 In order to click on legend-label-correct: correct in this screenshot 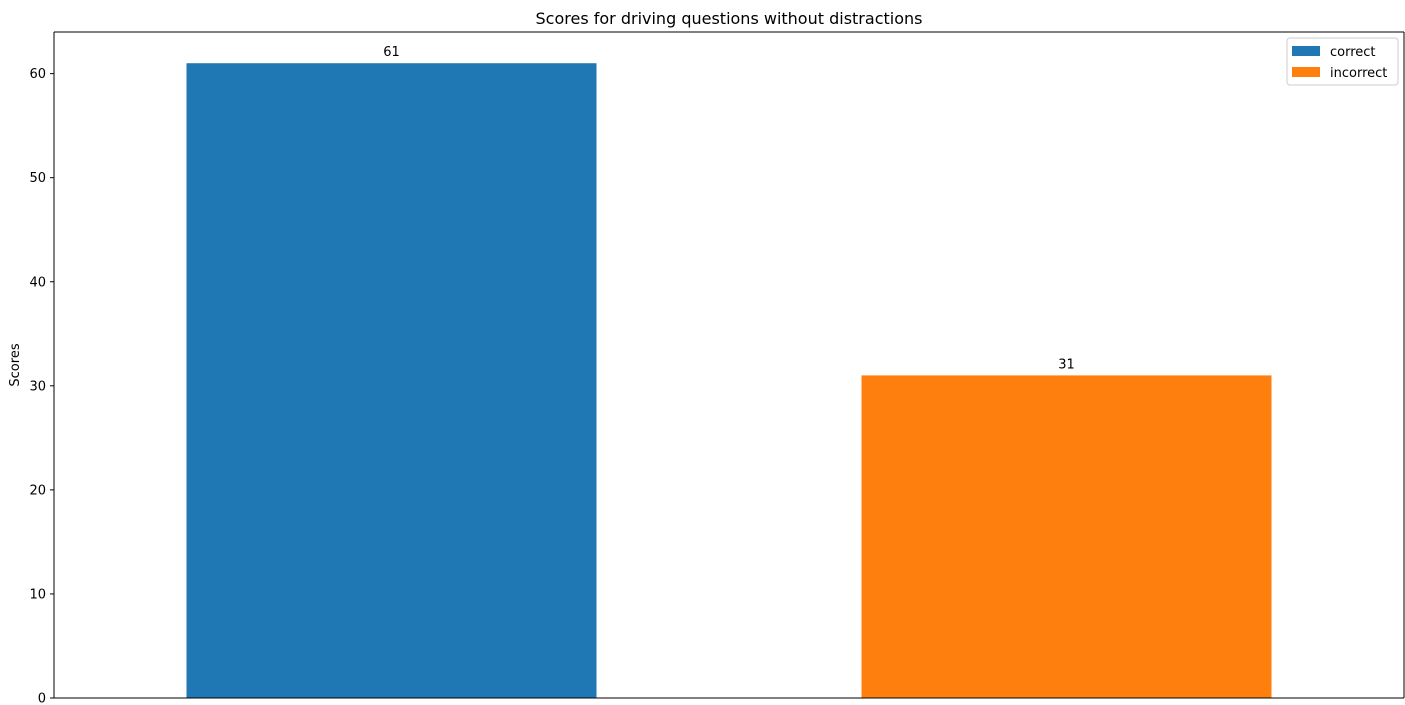, I will do `click(1353, 52)`.